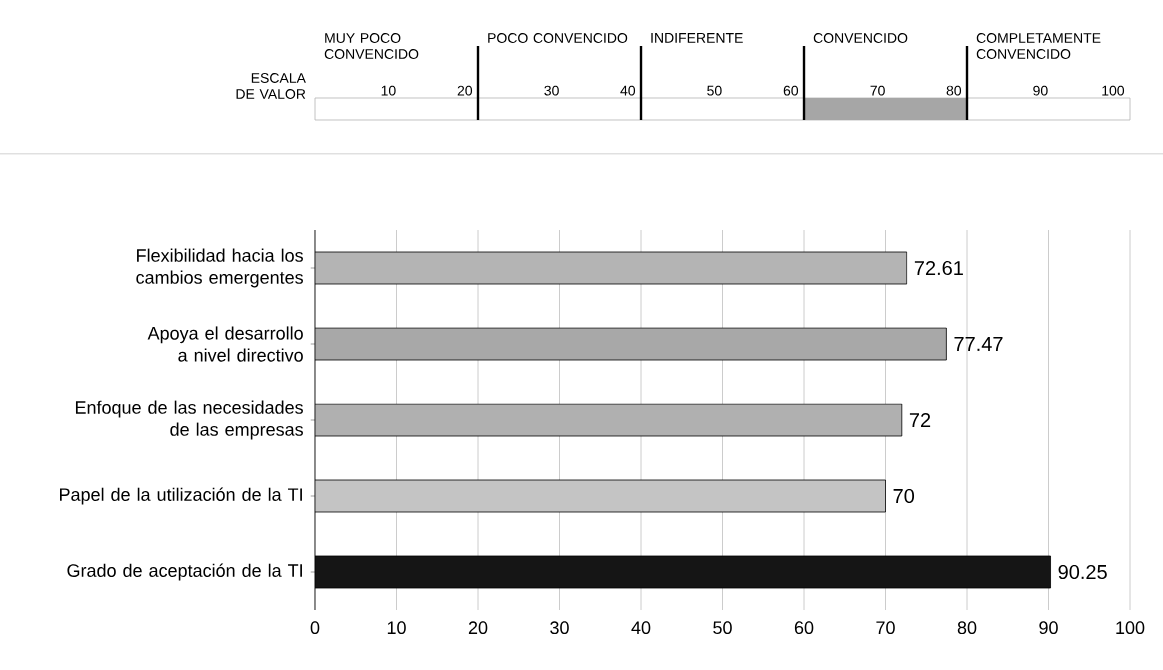  I want to click on y-tick-label: Apoya el desarrollo a nivel directivo, so click(225, 344).